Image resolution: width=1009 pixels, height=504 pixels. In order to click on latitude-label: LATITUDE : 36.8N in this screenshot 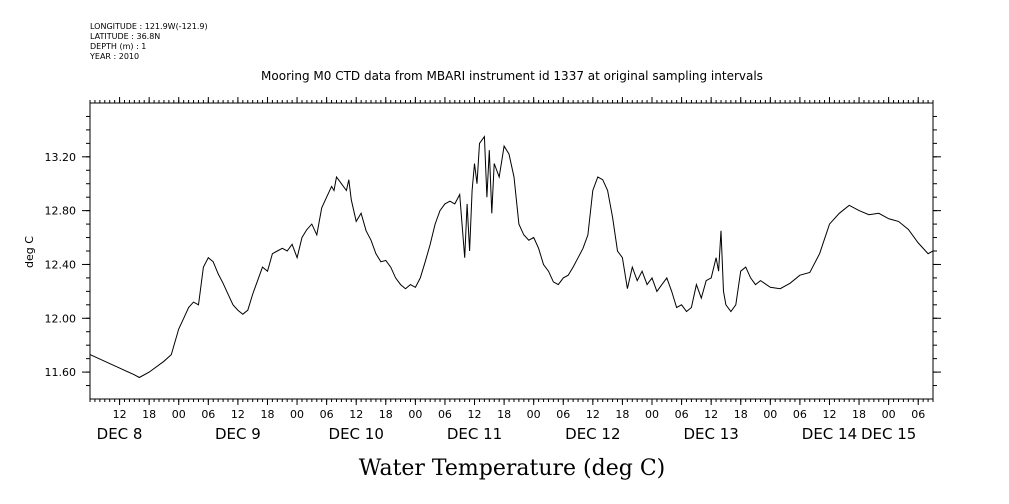, I will do `click(125, 36)`.